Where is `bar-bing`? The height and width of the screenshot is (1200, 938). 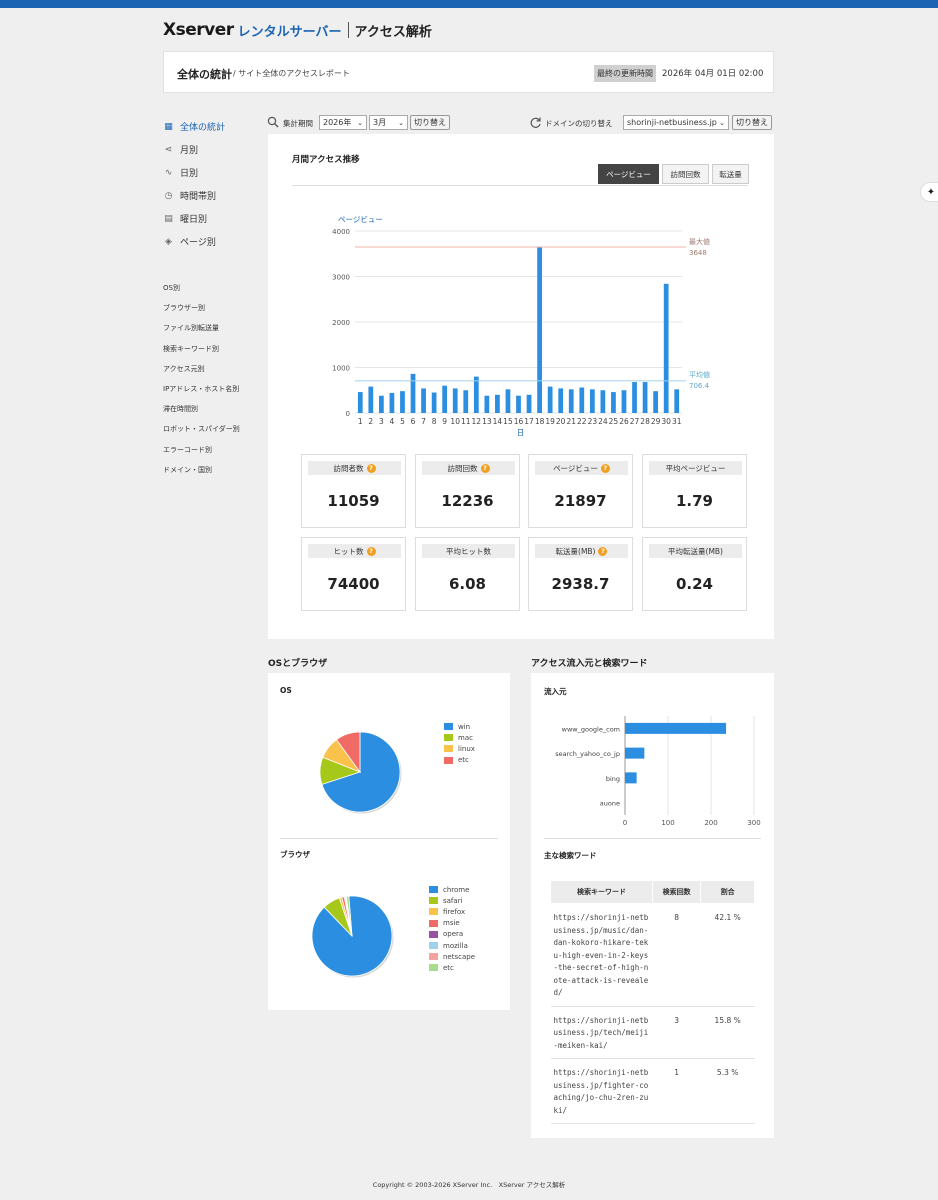 bar-bing is located at coordinates (631, 778).